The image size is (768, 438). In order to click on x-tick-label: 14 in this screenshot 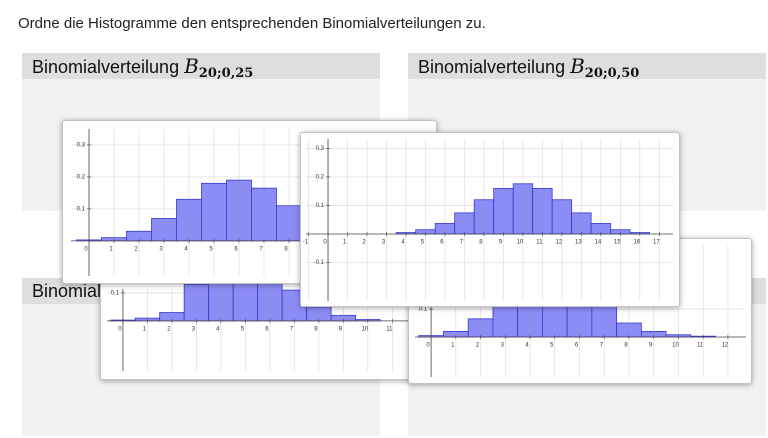, I will do `click(598, 243)`.